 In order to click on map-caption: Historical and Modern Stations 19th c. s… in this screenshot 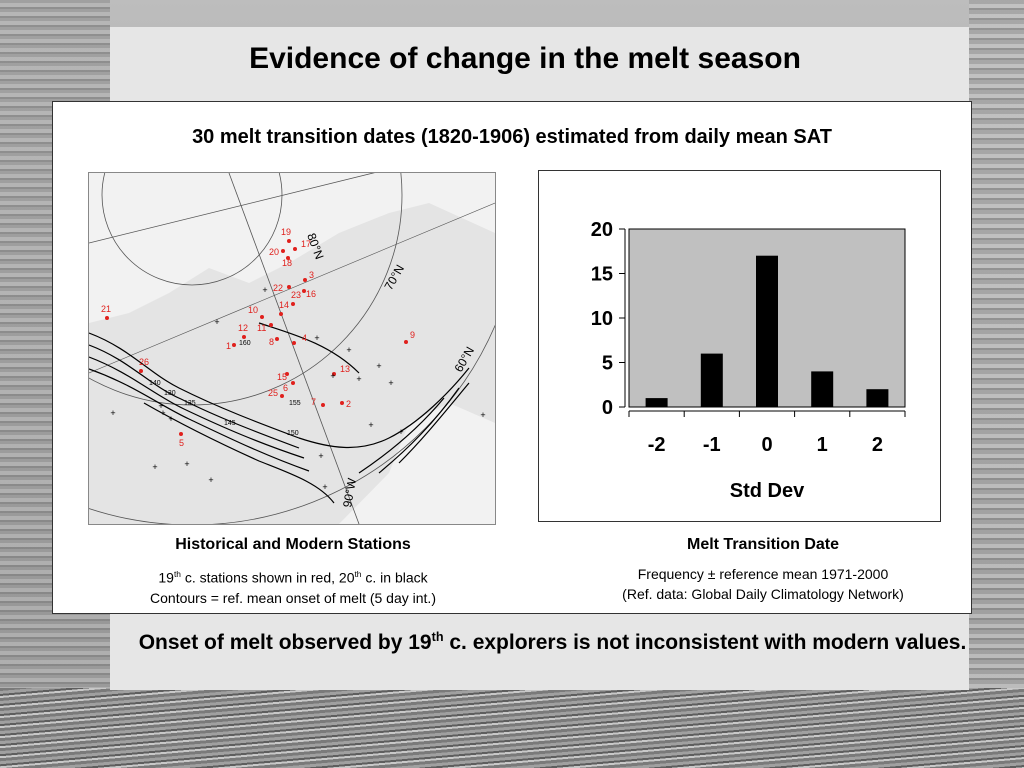, I will do `click(293, 572)`.